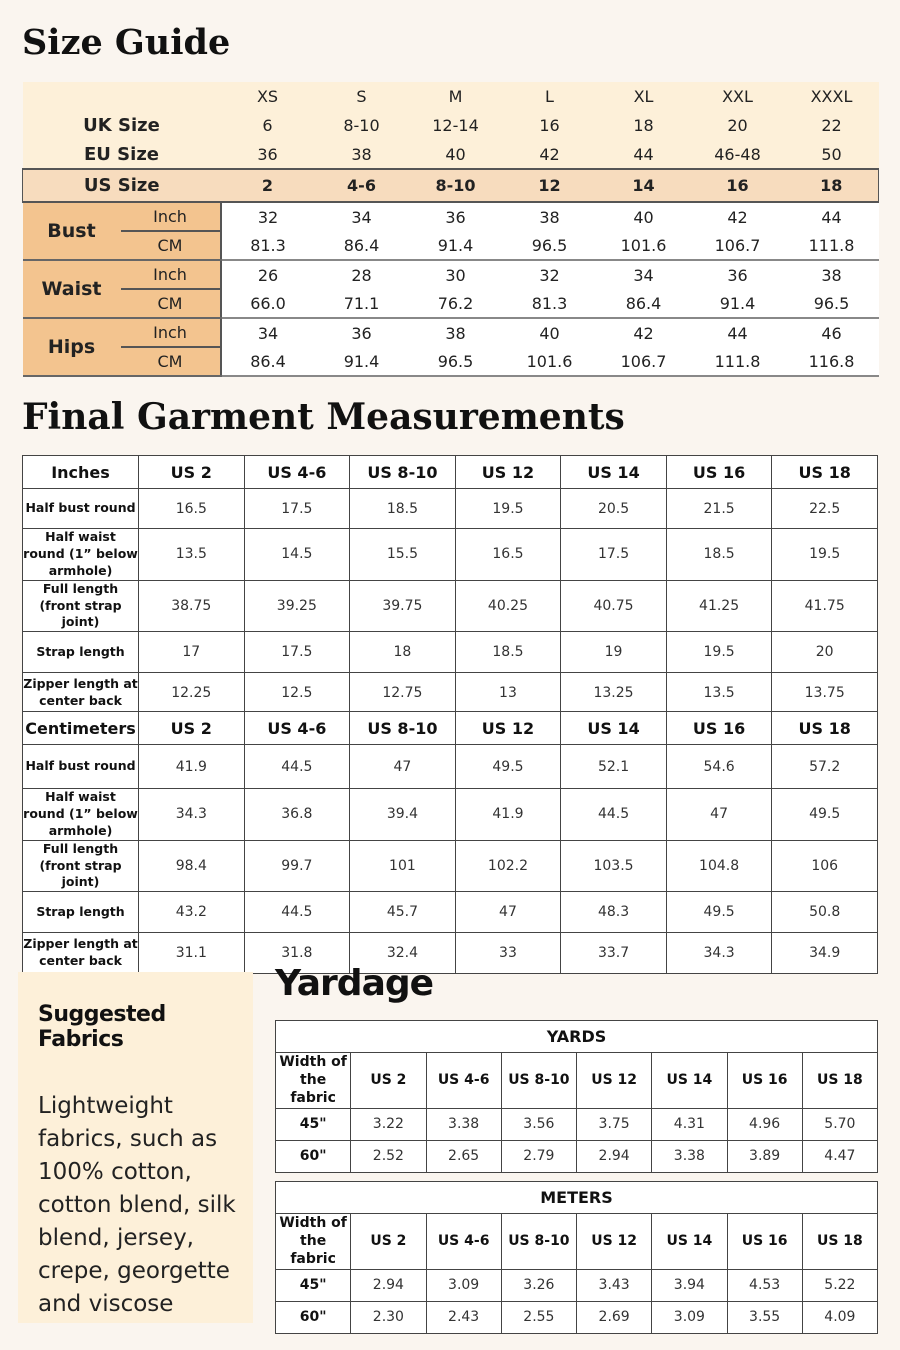  What do you see at coordinates (191, 693) in the screenshot?
I see `value-cell: 12.25` at bounding box center [191, 693].